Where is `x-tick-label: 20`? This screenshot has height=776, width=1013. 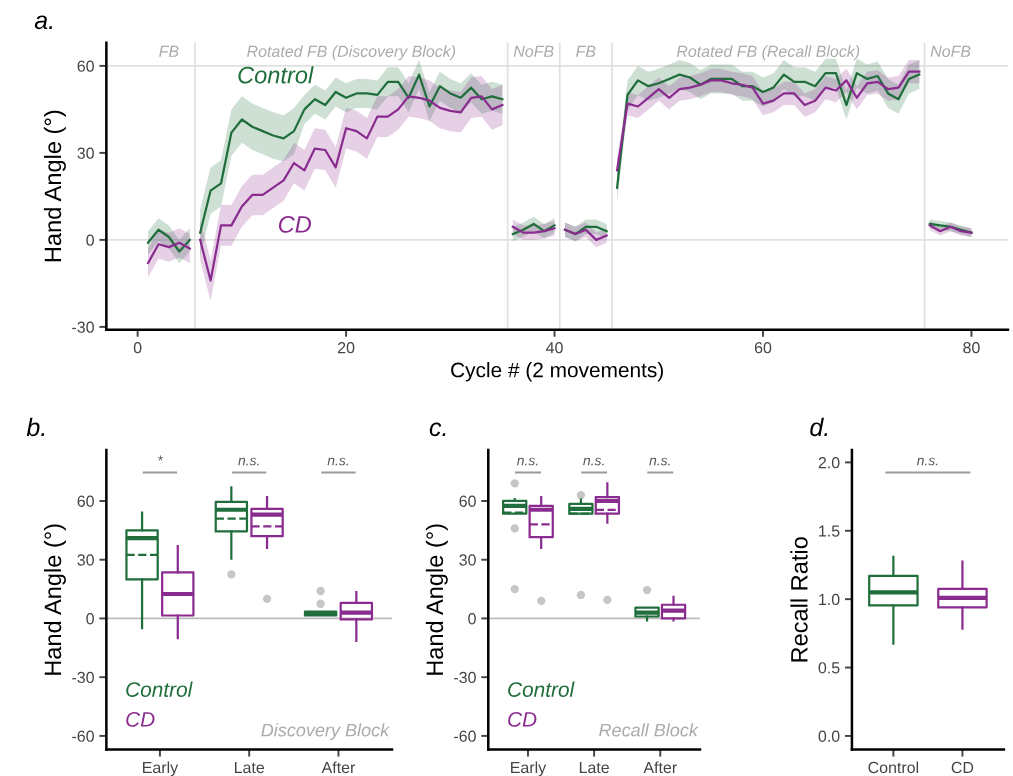 x-tick-label: 20 is located at coordinates (346, 348).